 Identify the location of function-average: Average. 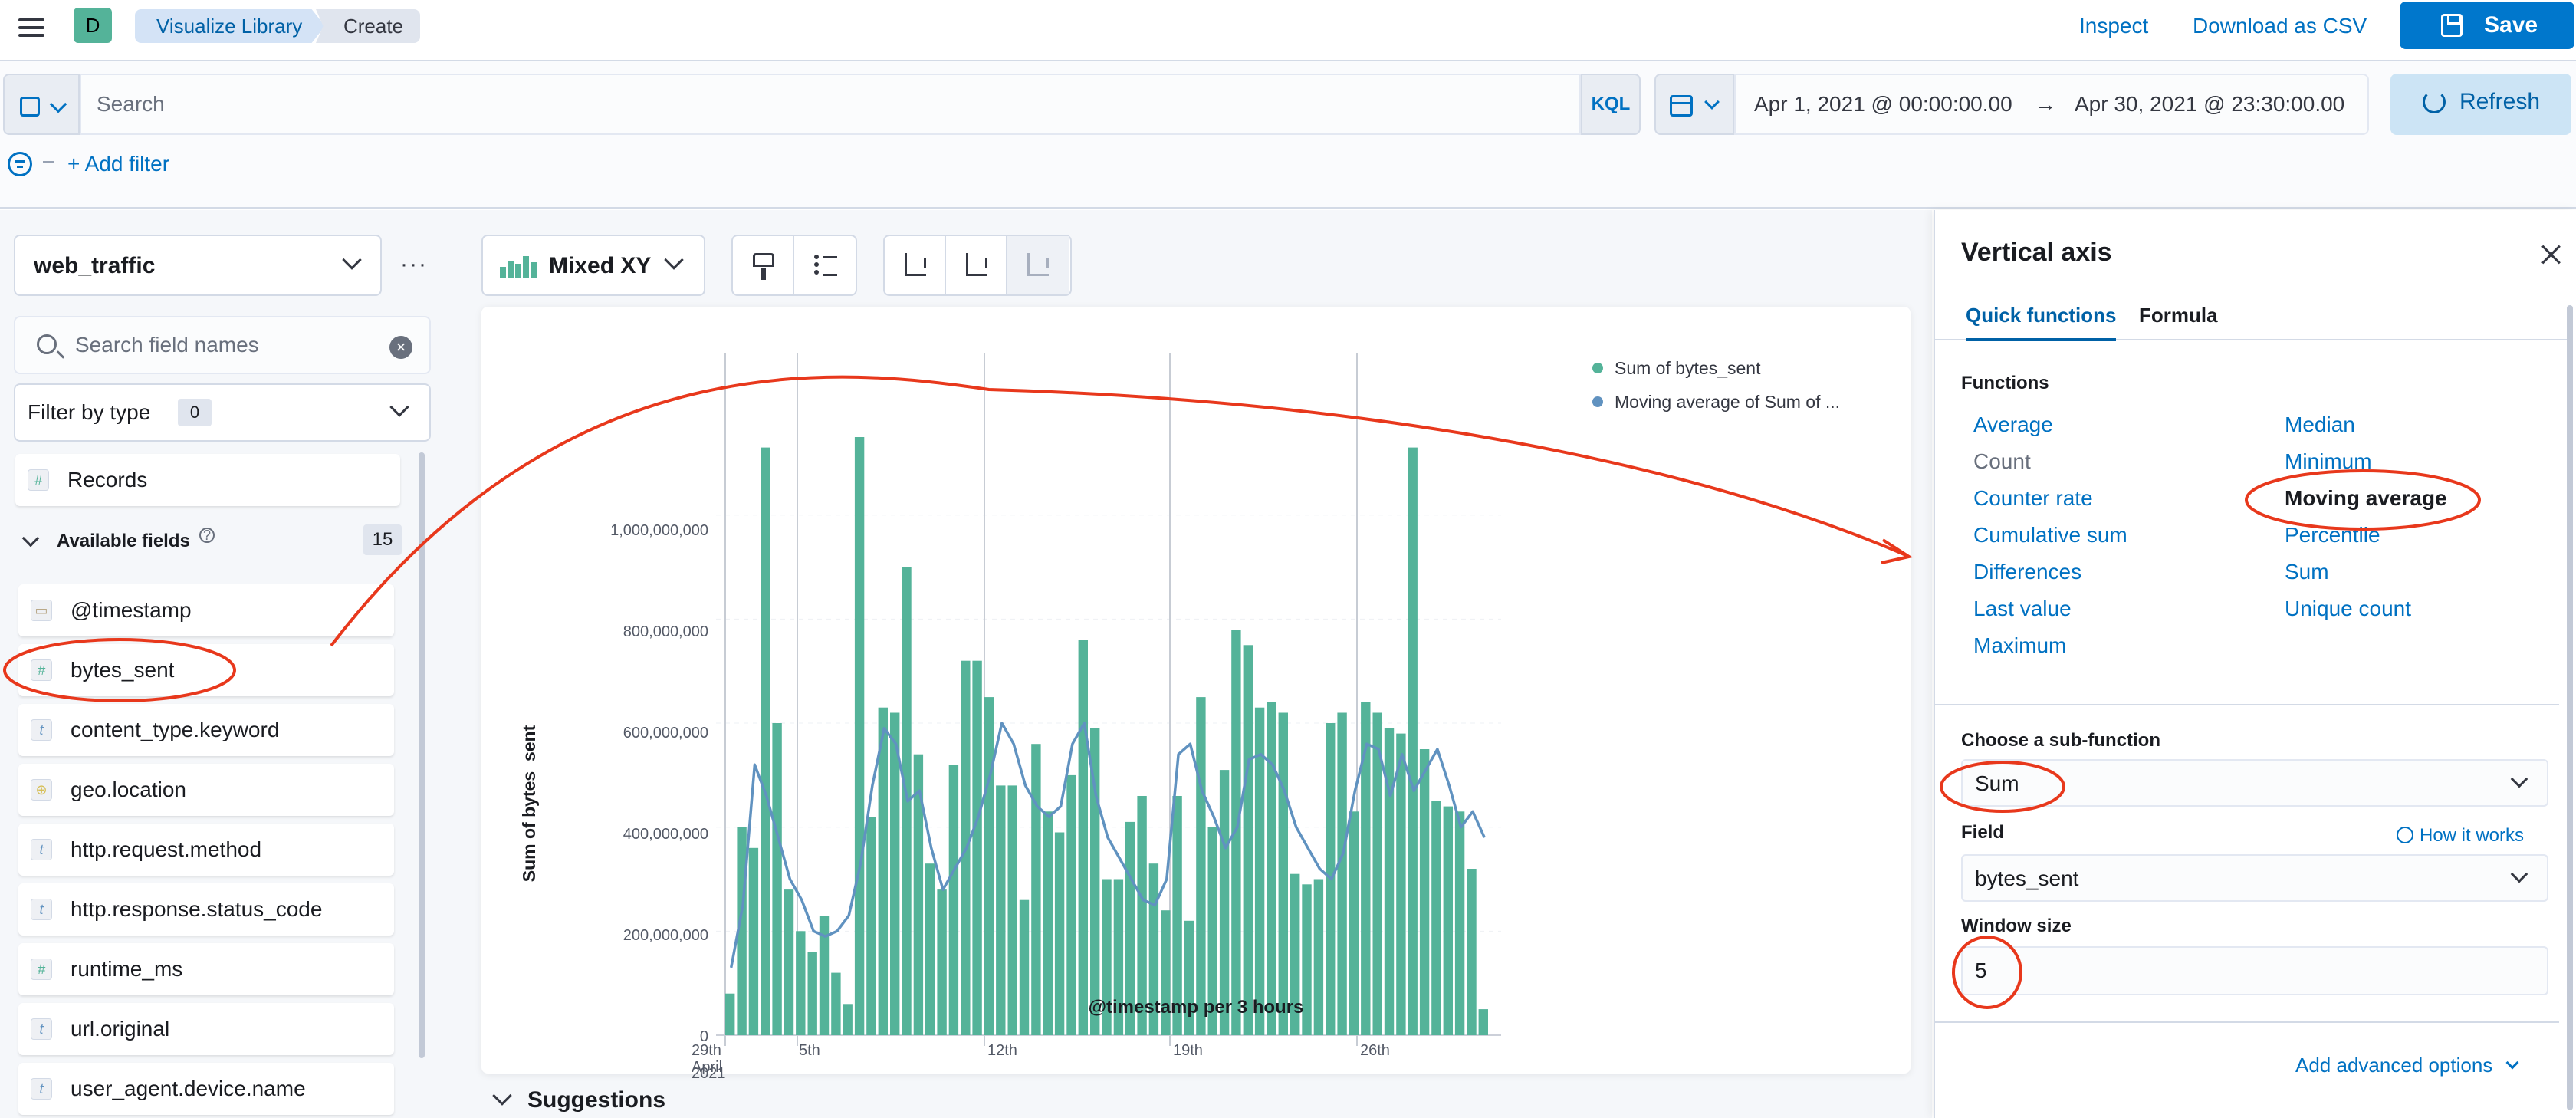
(2013, 424).